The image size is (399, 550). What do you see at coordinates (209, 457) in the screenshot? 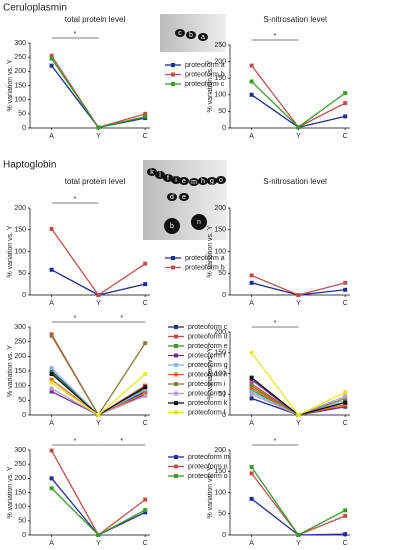
I see `legend-label: proteoform m` at bounding box center [209, 457].